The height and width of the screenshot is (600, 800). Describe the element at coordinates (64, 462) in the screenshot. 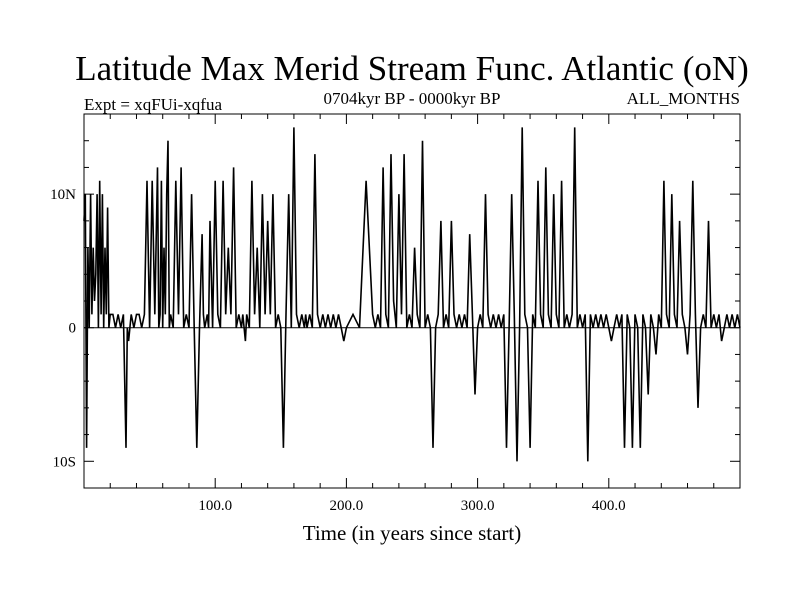

I see `y-tick-label: 10S` at that location.